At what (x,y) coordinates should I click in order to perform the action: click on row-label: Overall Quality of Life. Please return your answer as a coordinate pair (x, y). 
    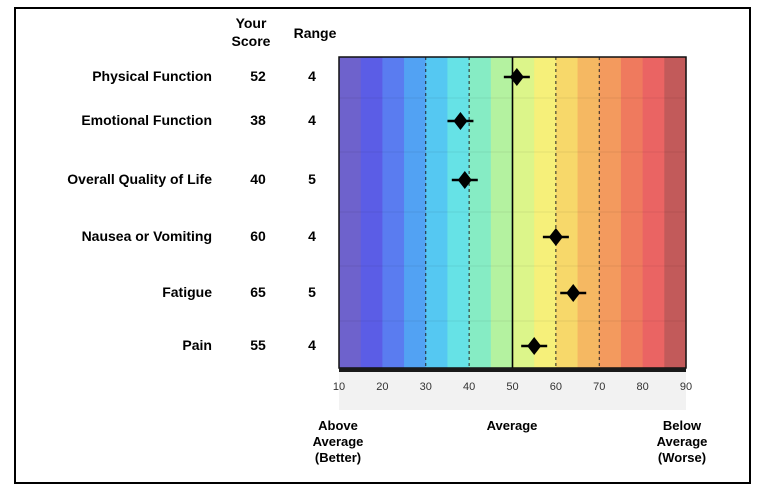
    Looking at the image, I should click on (139, 179).